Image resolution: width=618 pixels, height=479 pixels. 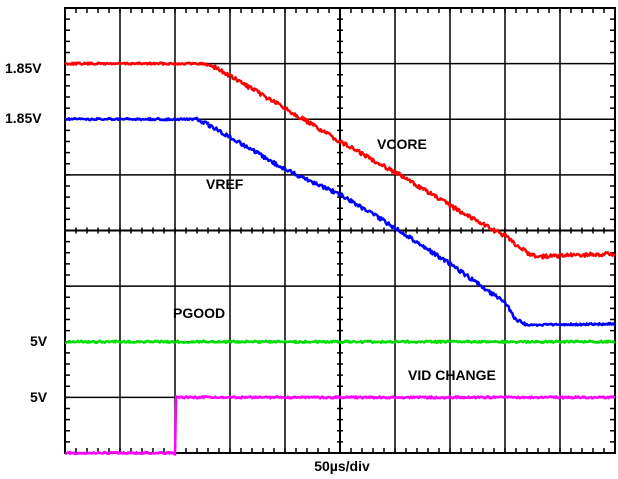 What do you see at coordinates (23, 68) in the screenshot?
I see `level-label-vcore: 1.85V` at bounding box center [23, 68].